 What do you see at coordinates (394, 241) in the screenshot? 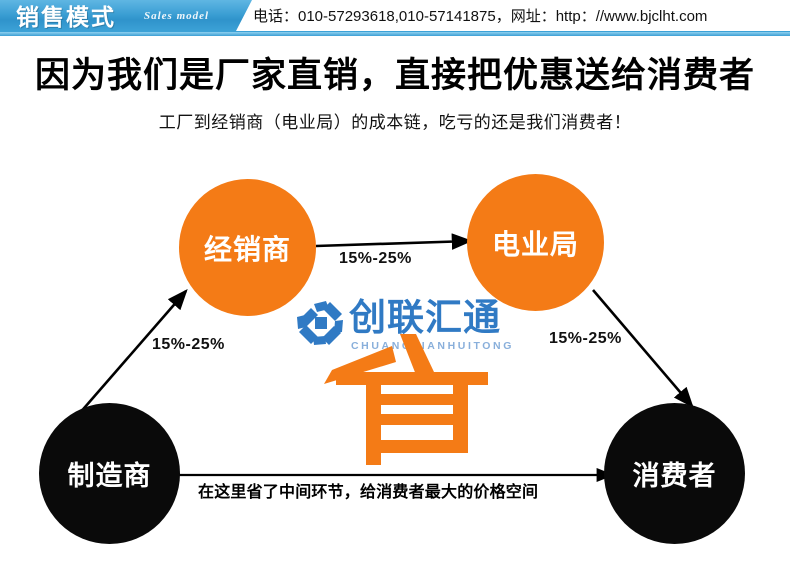
I see `edge-dealer-to-bureau` at bounding box center [394, 241].